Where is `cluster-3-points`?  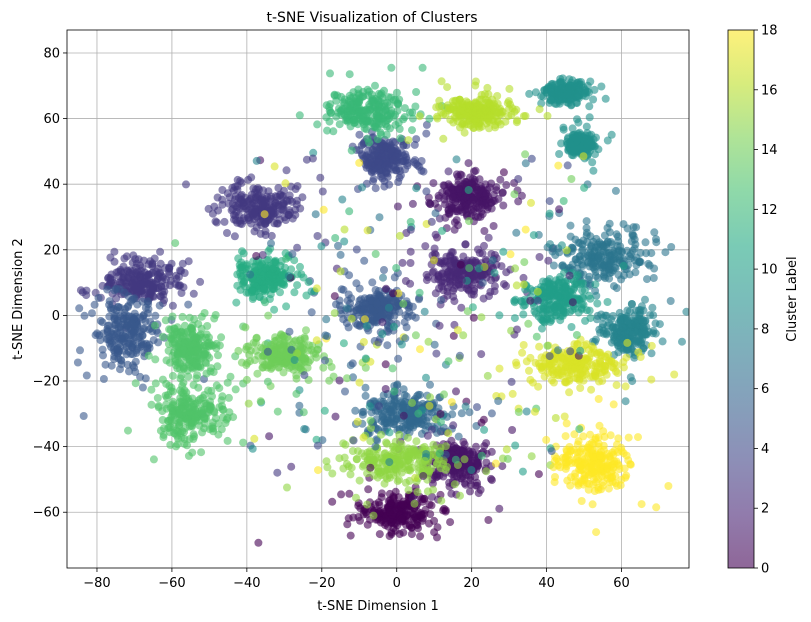
cluster-3-points is located at coordinates (256, 203).